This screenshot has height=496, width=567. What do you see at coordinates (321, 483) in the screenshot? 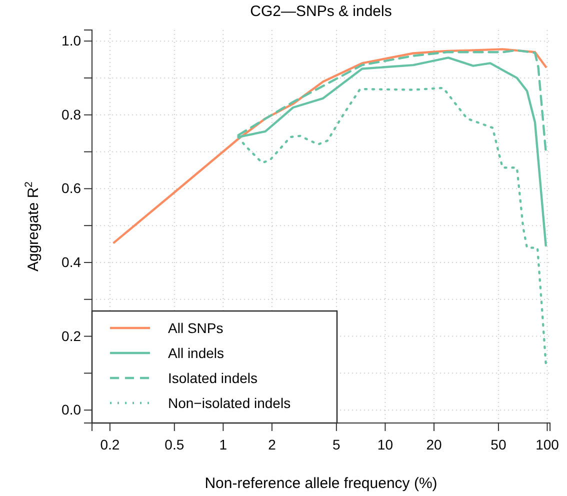
I see `x-axis-title: Non-reference allele frequency (%)` at bounding box center [321, 483].